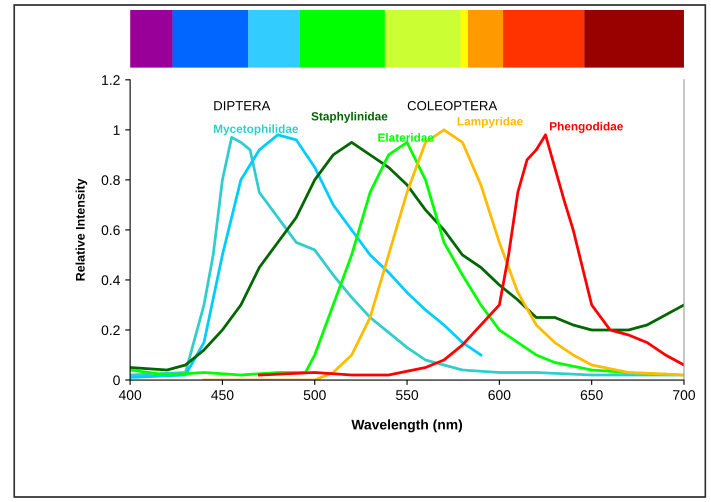  What do you see at coordinates (684, 395) in the screenshot?
I see `x-tick-label: 700` at bounding box center [684, 395].